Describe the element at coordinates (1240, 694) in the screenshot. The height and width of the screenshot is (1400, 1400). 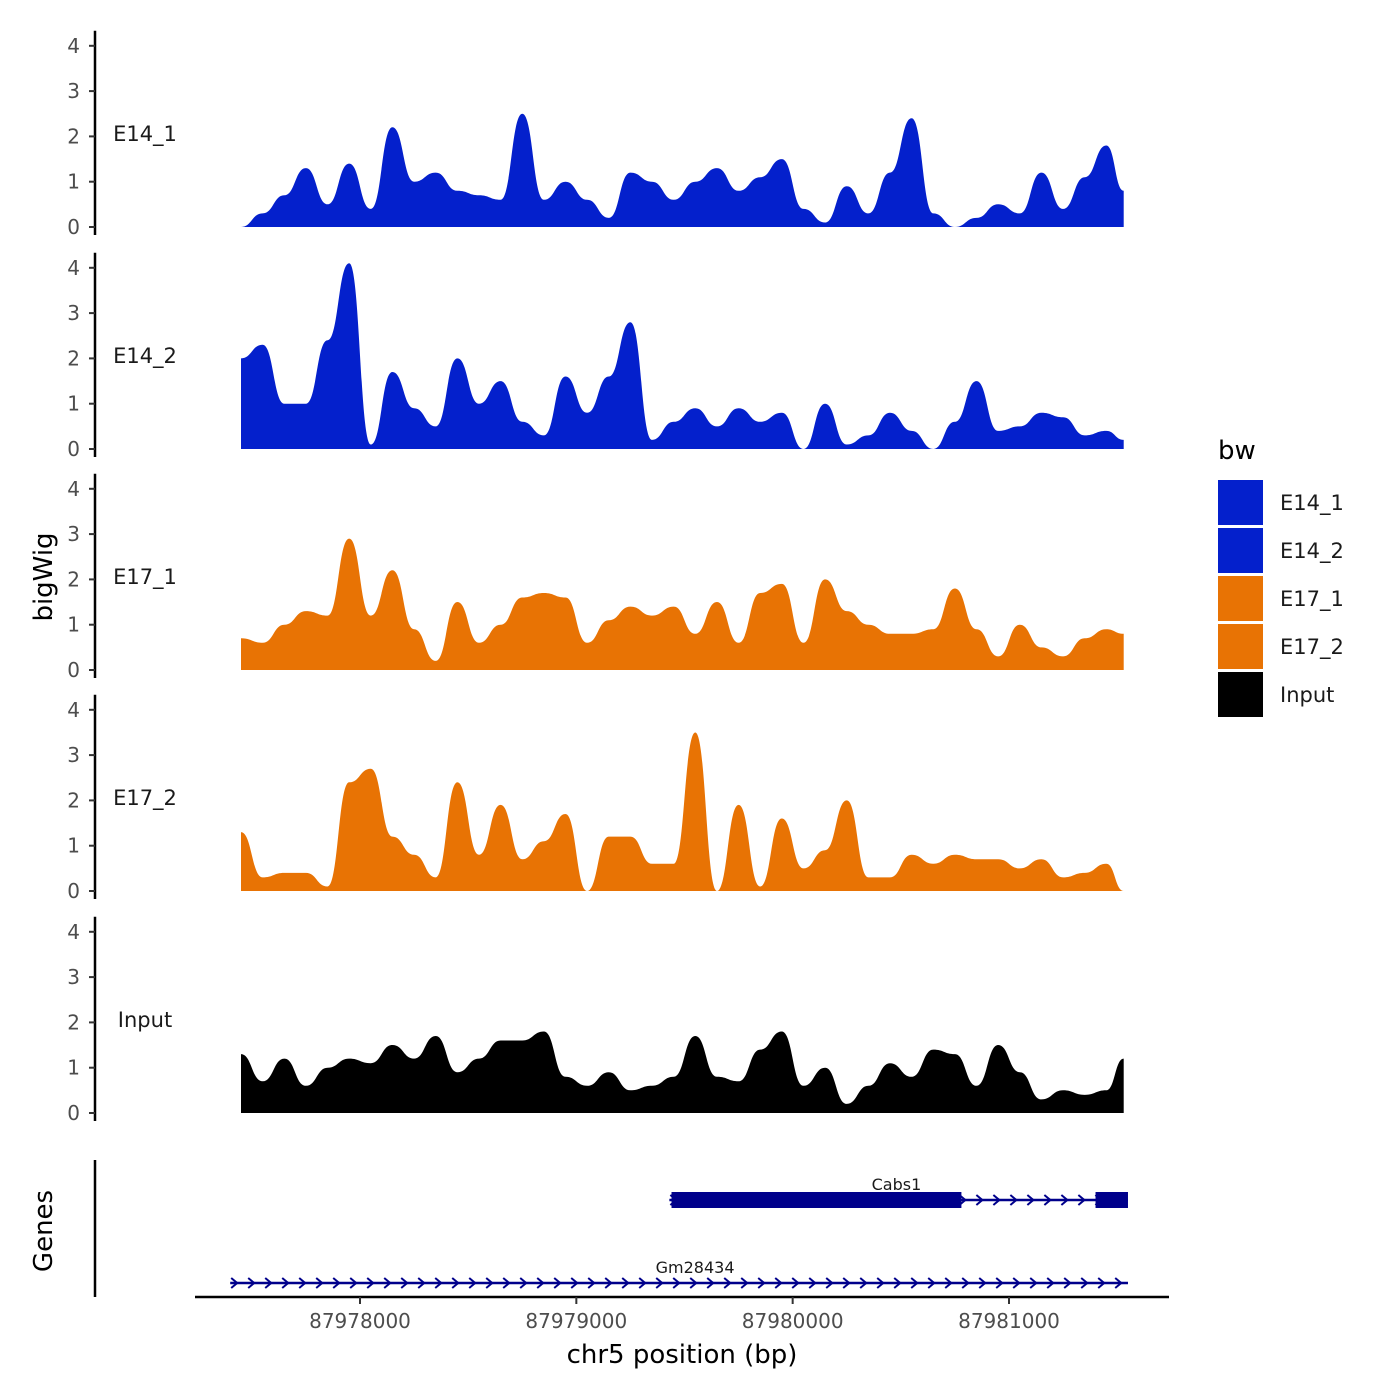
I see `legend-key-Input` at that location.